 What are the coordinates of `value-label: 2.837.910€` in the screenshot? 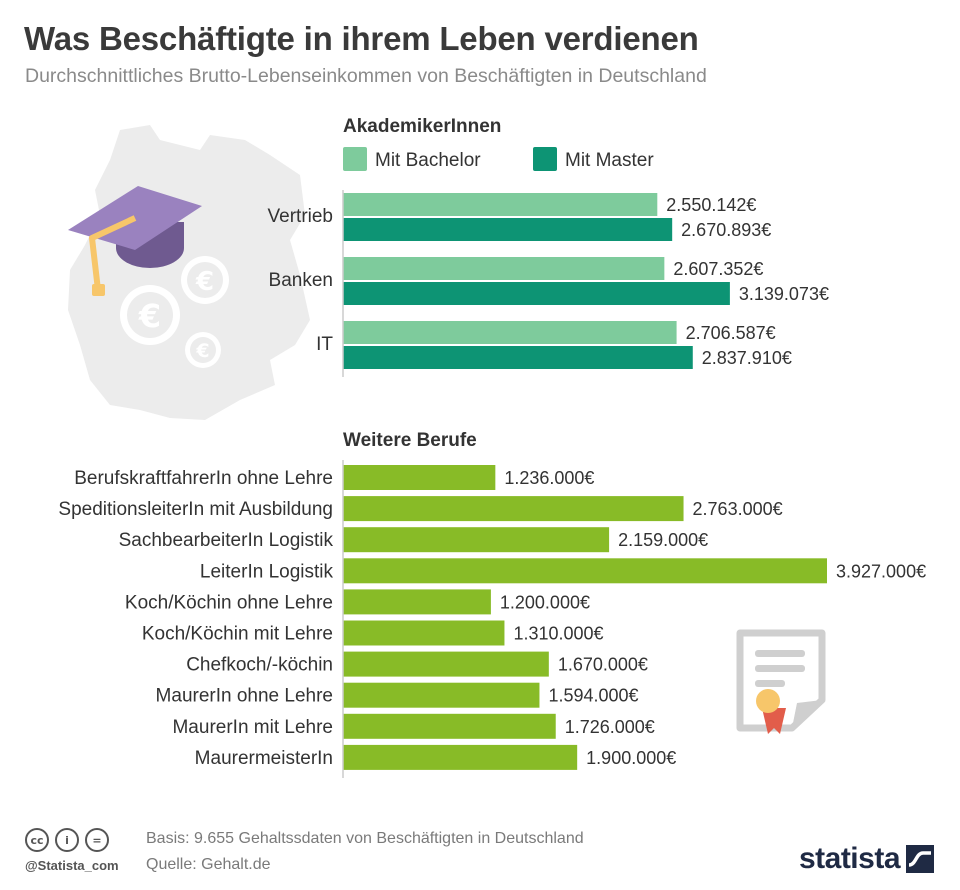 It's located at (747, 358).